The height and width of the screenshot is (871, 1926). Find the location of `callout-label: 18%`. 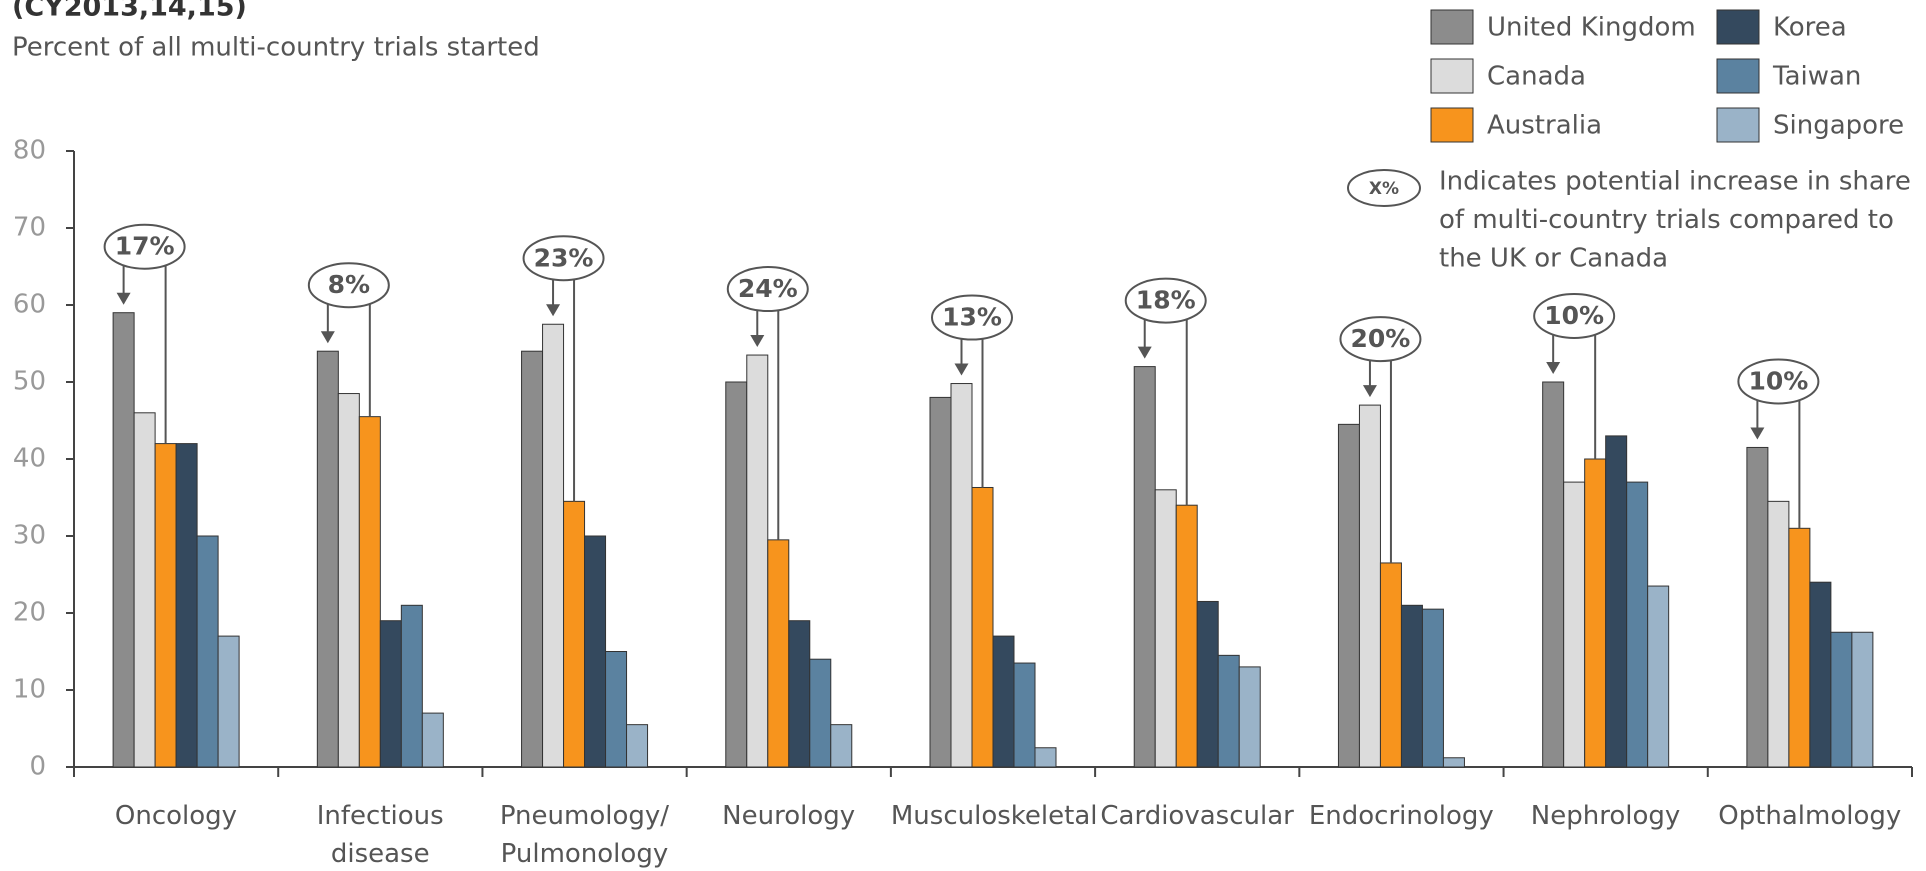

callout-label: 18% is located at coordinates (1166, 300).